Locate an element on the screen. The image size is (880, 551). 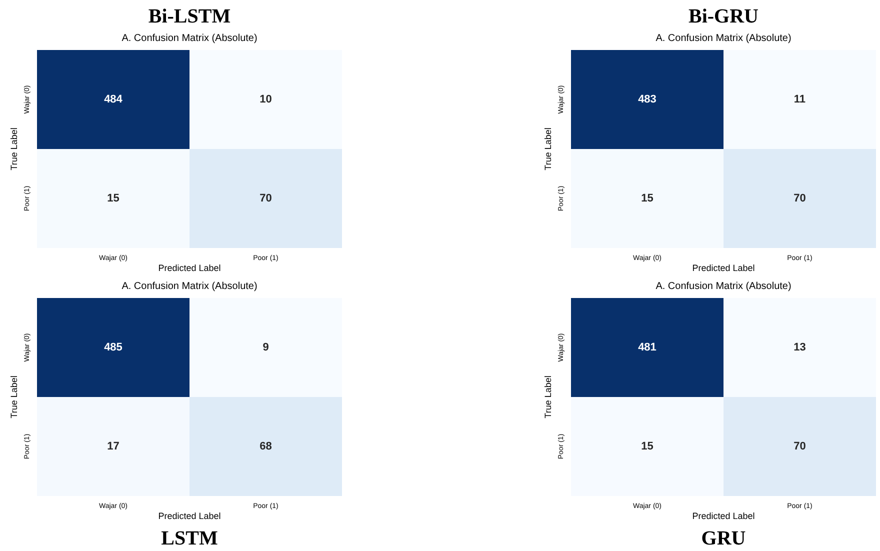
text: LSTM is located at coordinates (189, 539).